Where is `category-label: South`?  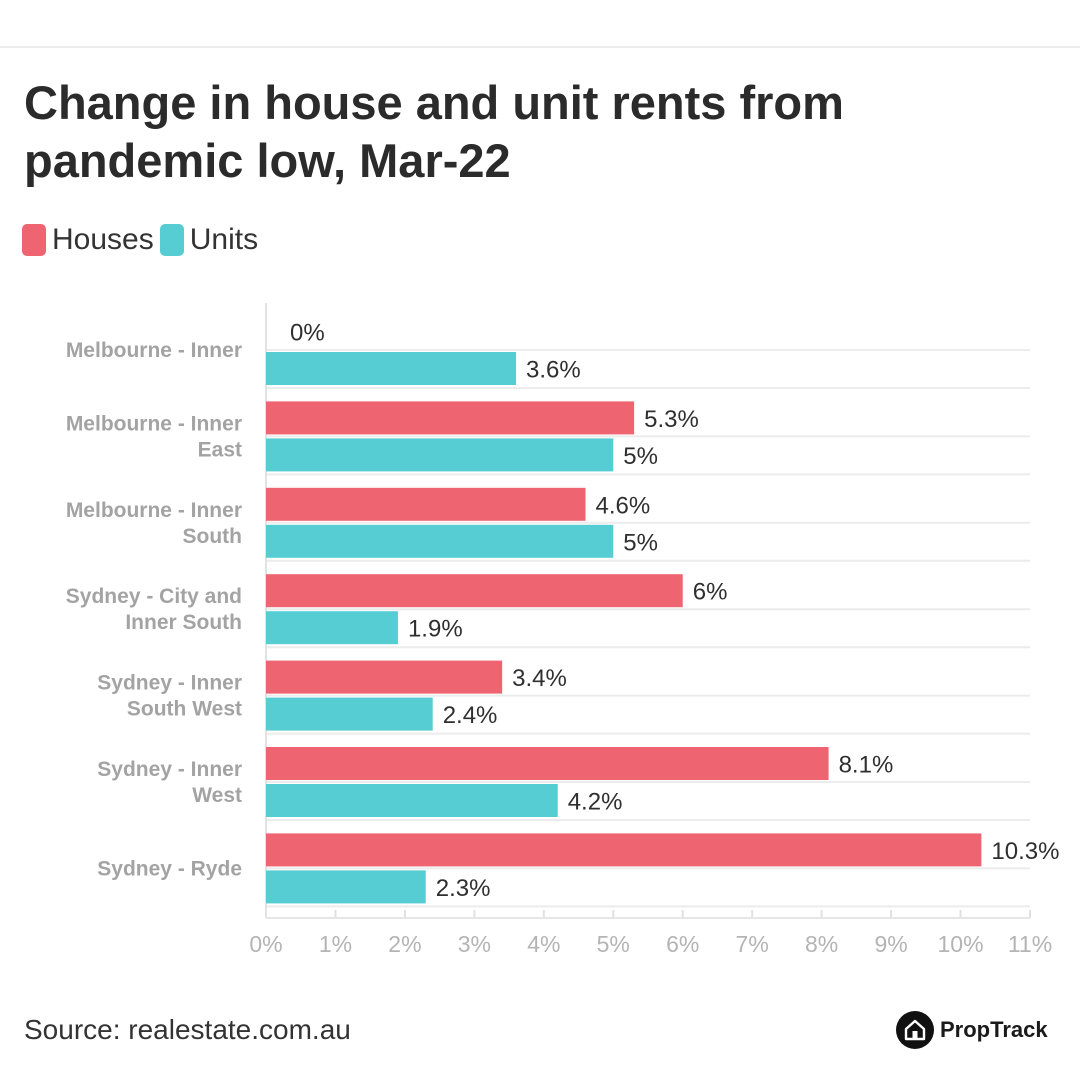
category-label: South is located at coordinates (212, 536).